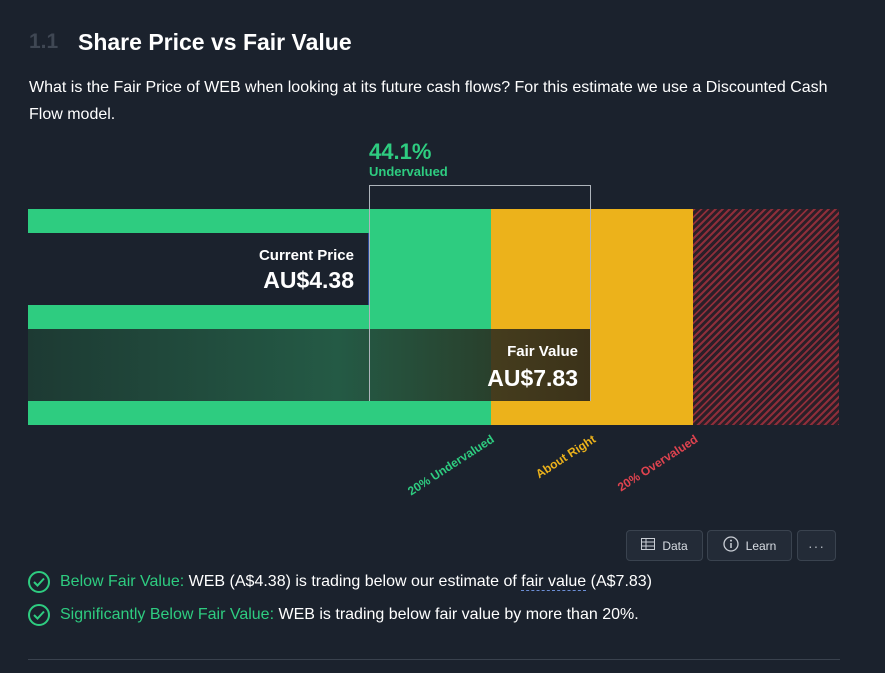 The height and width of the screenshot is (673, 885). Describe the element at coordinates (306, 255) in the screenshot. I see `current-price-label: Current Price` at that location.